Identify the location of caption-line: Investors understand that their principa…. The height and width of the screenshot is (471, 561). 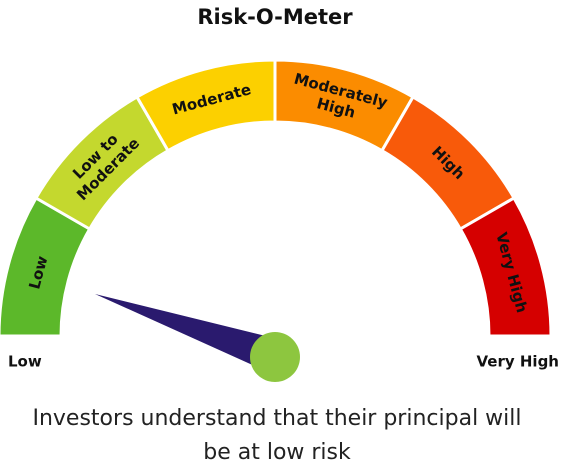
(276, 418).